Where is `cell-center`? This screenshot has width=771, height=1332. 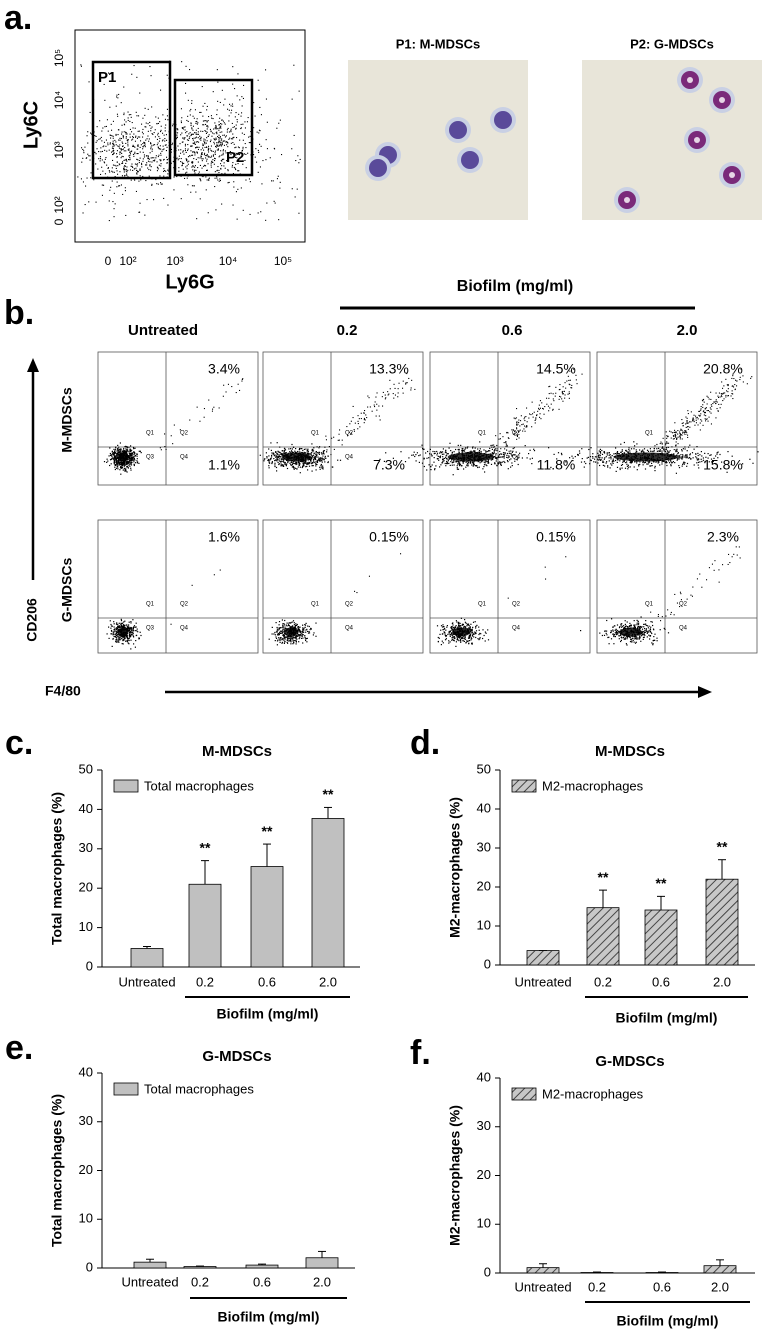
cell-center is located at coordinates (732, 175).